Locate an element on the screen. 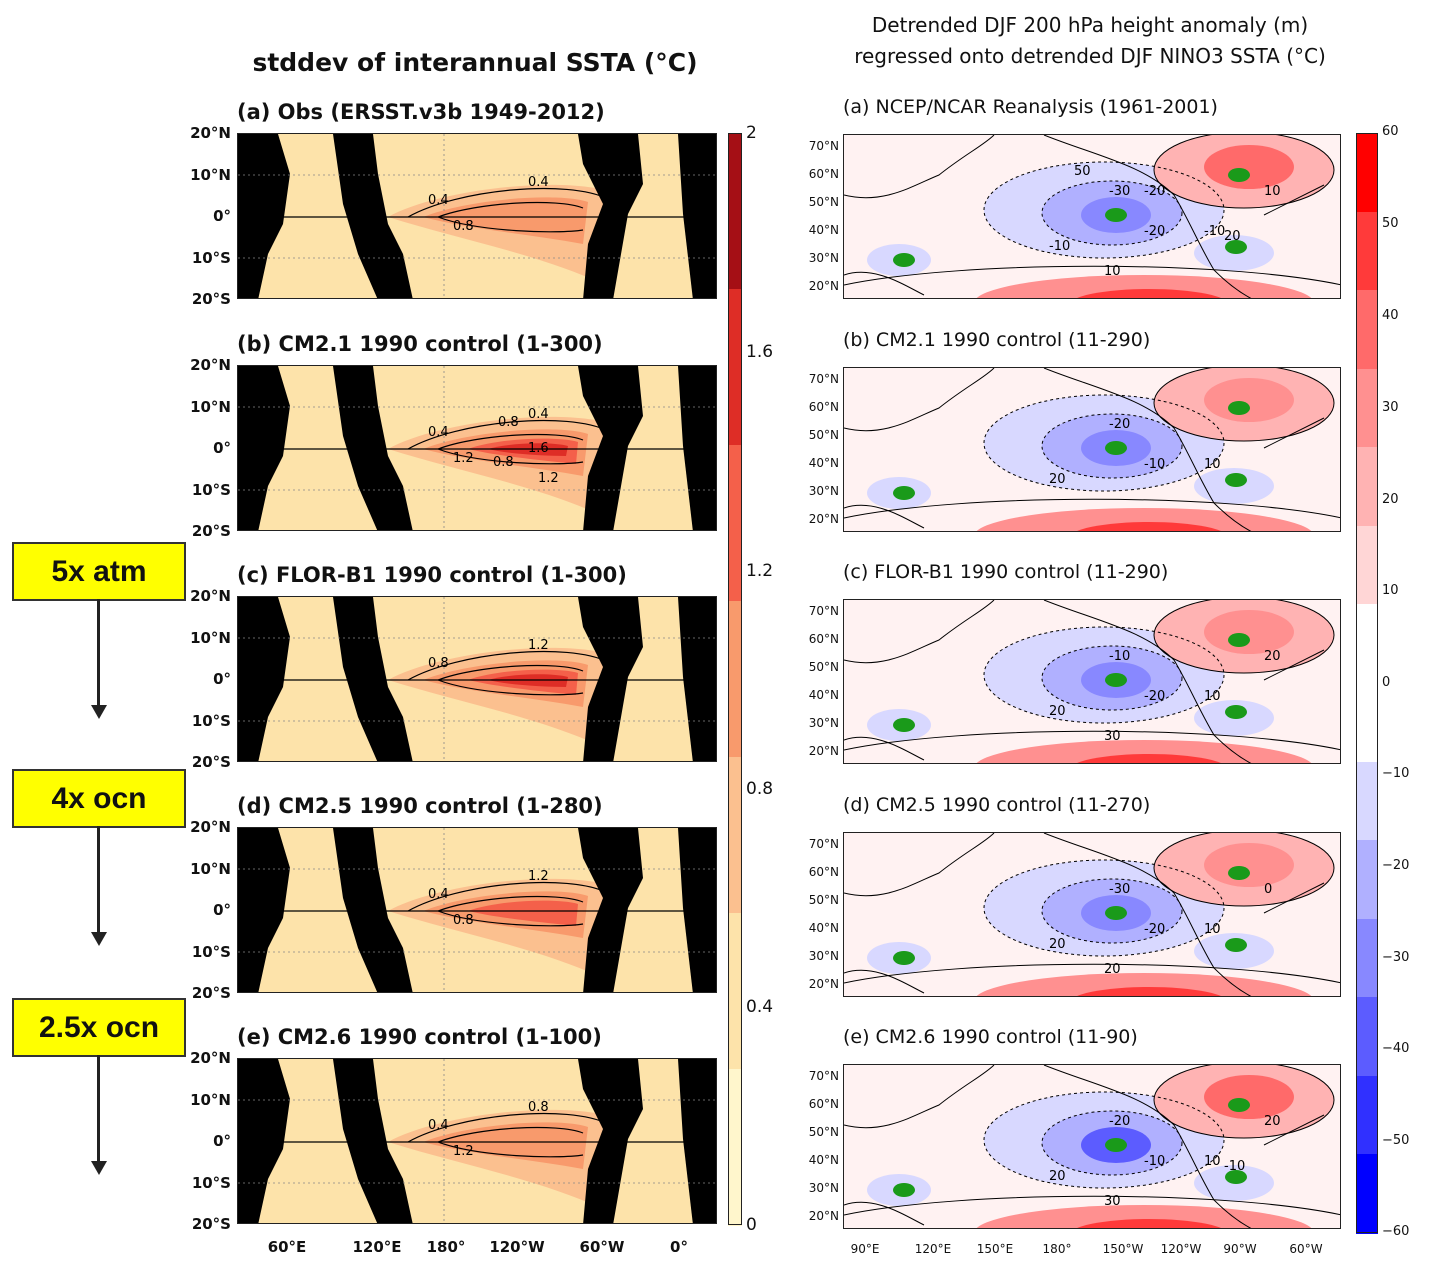 The height and width of the screenshot is (1280, 1432). lat-label: 30°N is located at coordinates (823, 1188).